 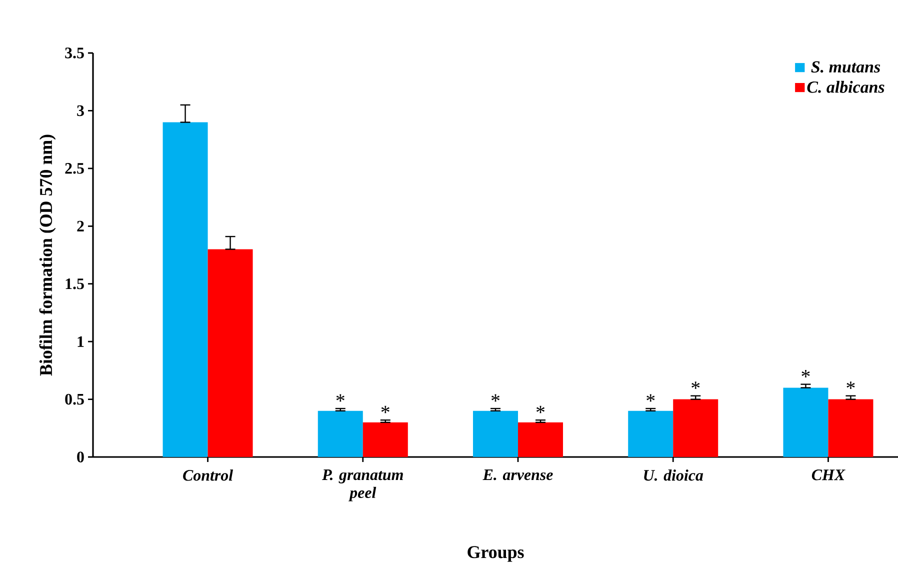 What do you see at coordinates (80, 457) in the screenshot?
I see `y-tick-label: 0` at bounding box center [80, 457].